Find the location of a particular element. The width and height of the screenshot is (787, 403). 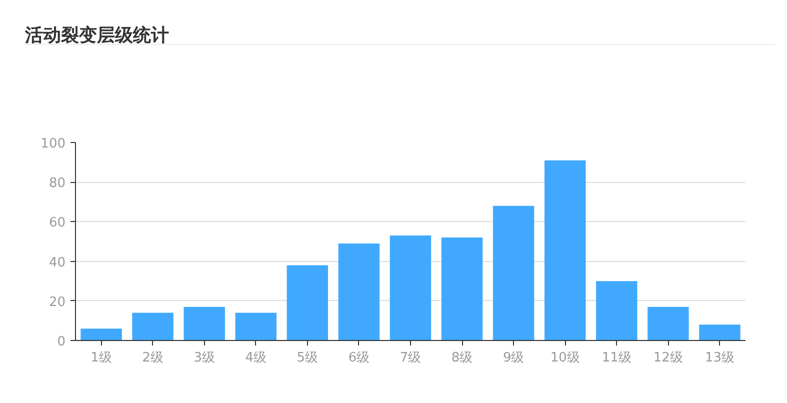

y-tick-label: 40 is located at coordinates (57, 262).